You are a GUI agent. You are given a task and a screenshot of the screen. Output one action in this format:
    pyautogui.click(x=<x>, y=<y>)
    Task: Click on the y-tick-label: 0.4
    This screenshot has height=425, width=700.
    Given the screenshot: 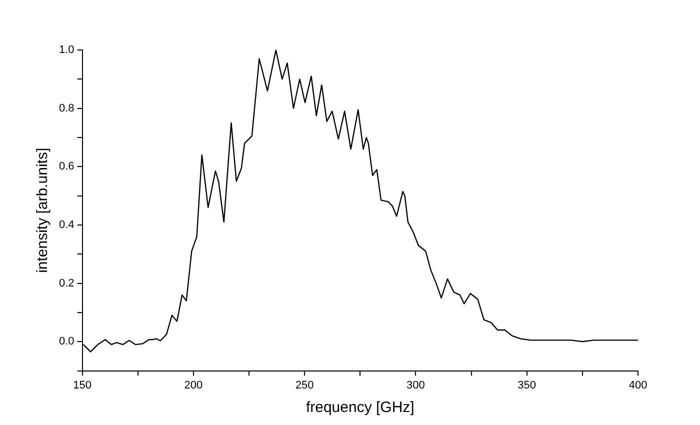 What is the action you would take?
    pyautogui.click(x=66, y=225)
    